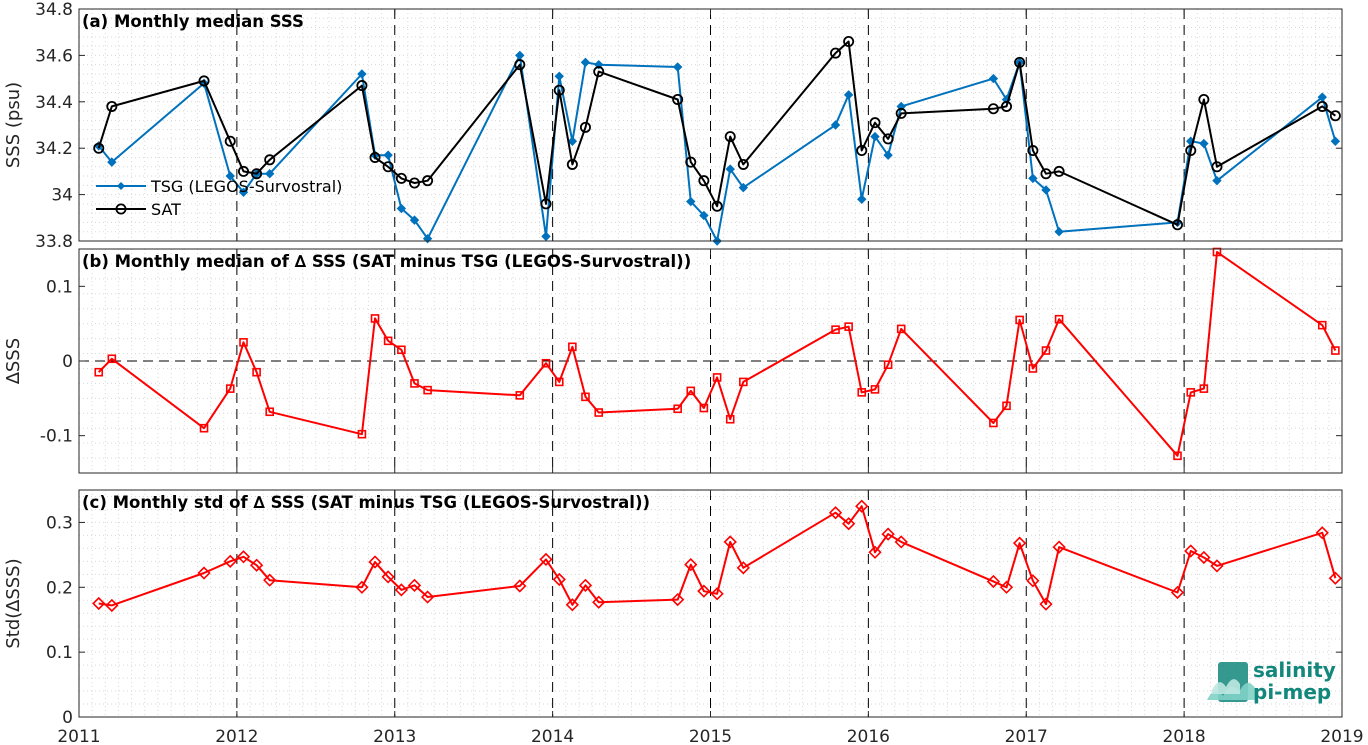 The image size is (1368, 745). I want to click on y-tick-label: 34, so click(62, 196).